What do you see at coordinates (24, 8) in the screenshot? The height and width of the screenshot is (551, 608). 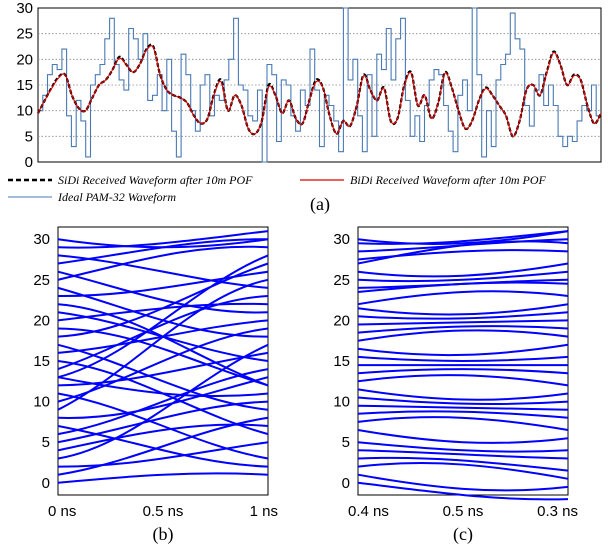 I see `panel-a-y-tick-label: 30` at bounding box center [24, 8].